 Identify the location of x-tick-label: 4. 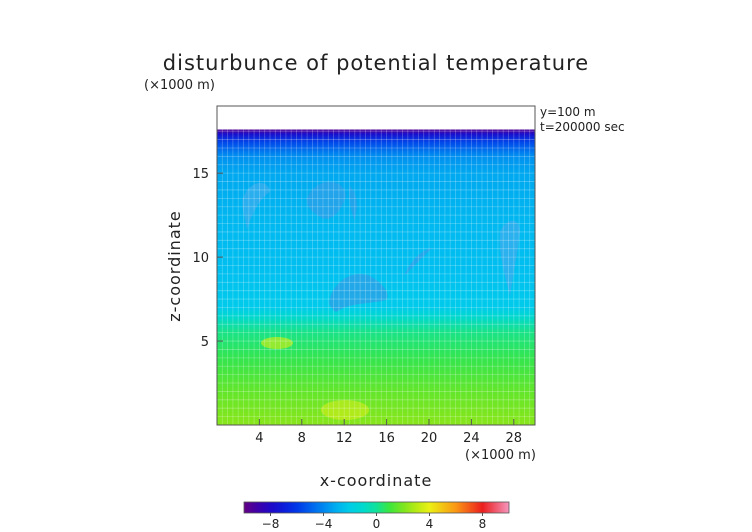
(259, 438).